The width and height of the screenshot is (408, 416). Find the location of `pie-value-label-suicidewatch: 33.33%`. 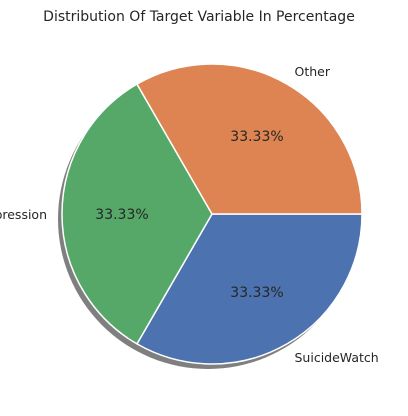

pie-value-label-suicidewatch: 33.33% is located at coordinates (256, 293).